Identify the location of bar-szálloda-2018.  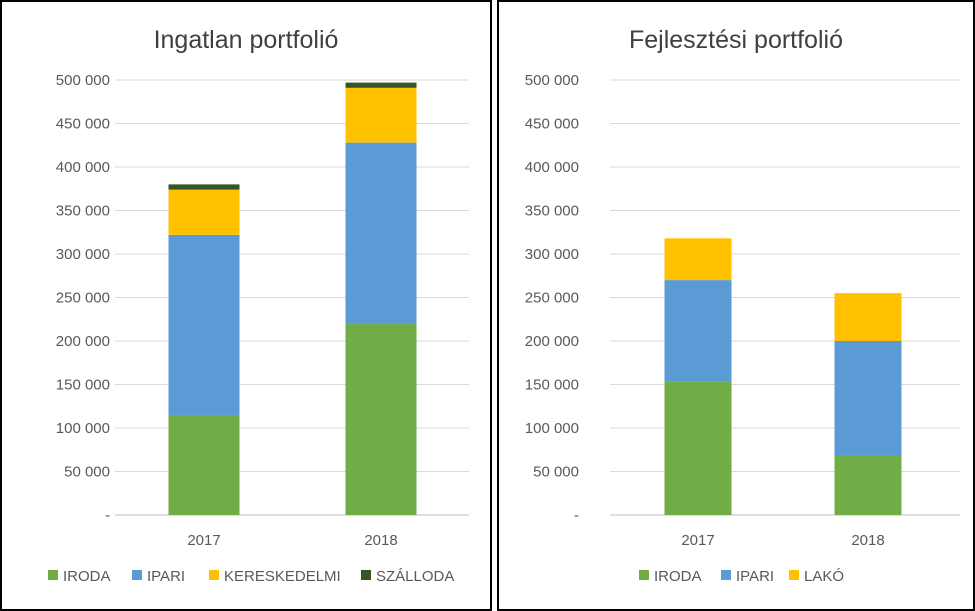
(381, 85).